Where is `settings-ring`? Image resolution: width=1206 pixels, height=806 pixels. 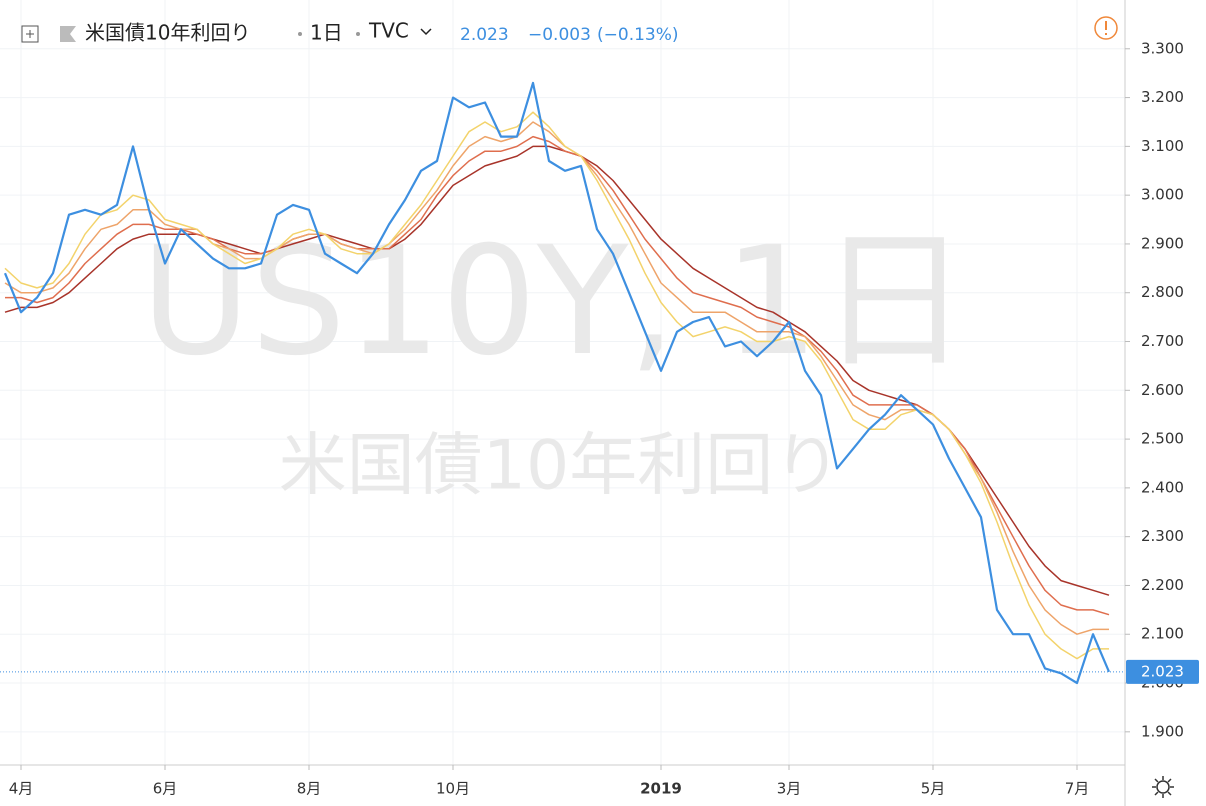 settings-ring is located at coordinates (1163, 787).